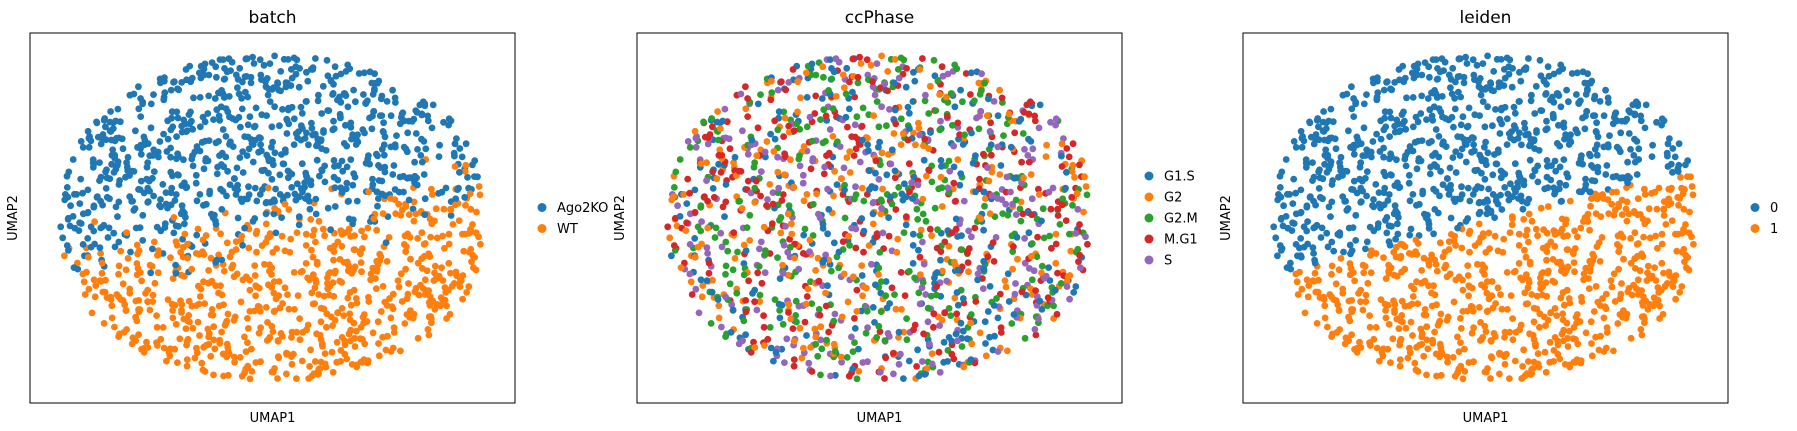  What do you see at coordinates (879, 18) in the screenshot?
I see `panel-title: ccPhase` at bounding box center [879, 18].